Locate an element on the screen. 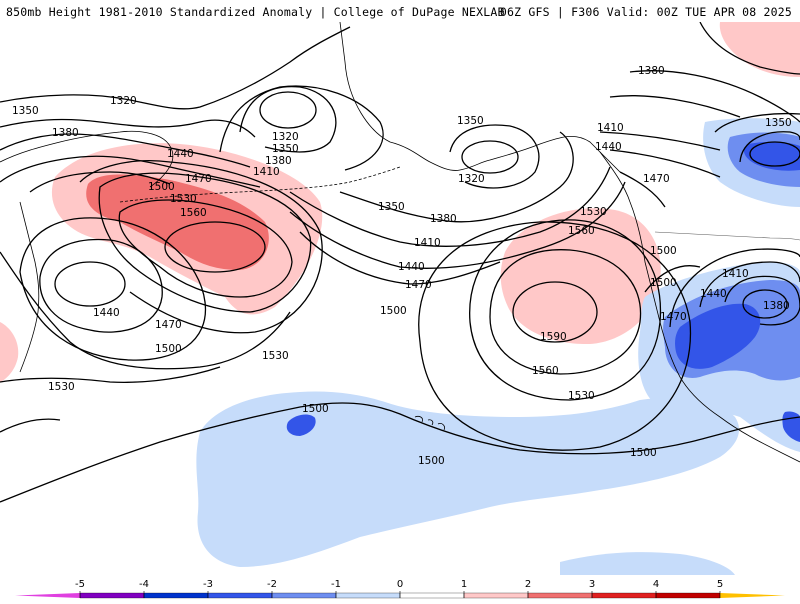 This screenshot has width=800, height=604. contour-1560-east is located at coordinates (565, 312).